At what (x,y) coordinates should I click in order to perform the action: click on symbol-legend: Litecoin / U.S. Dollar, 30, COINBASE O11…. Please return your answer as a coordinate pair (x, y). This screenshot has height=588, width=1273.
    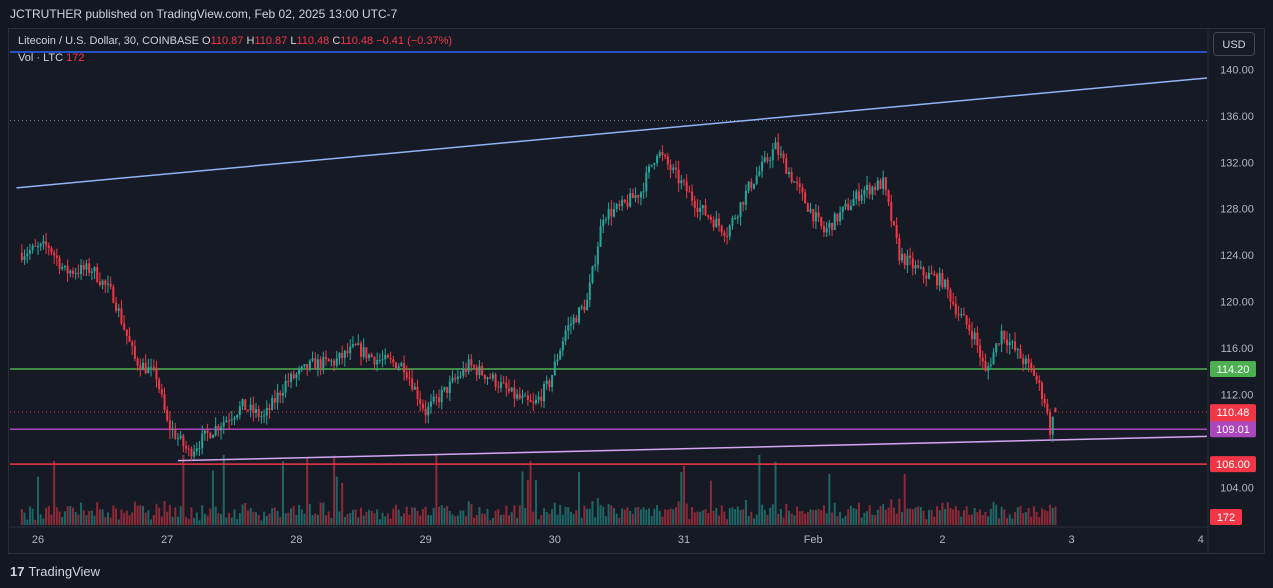
    Looking at the image, I should click on (235, 41).